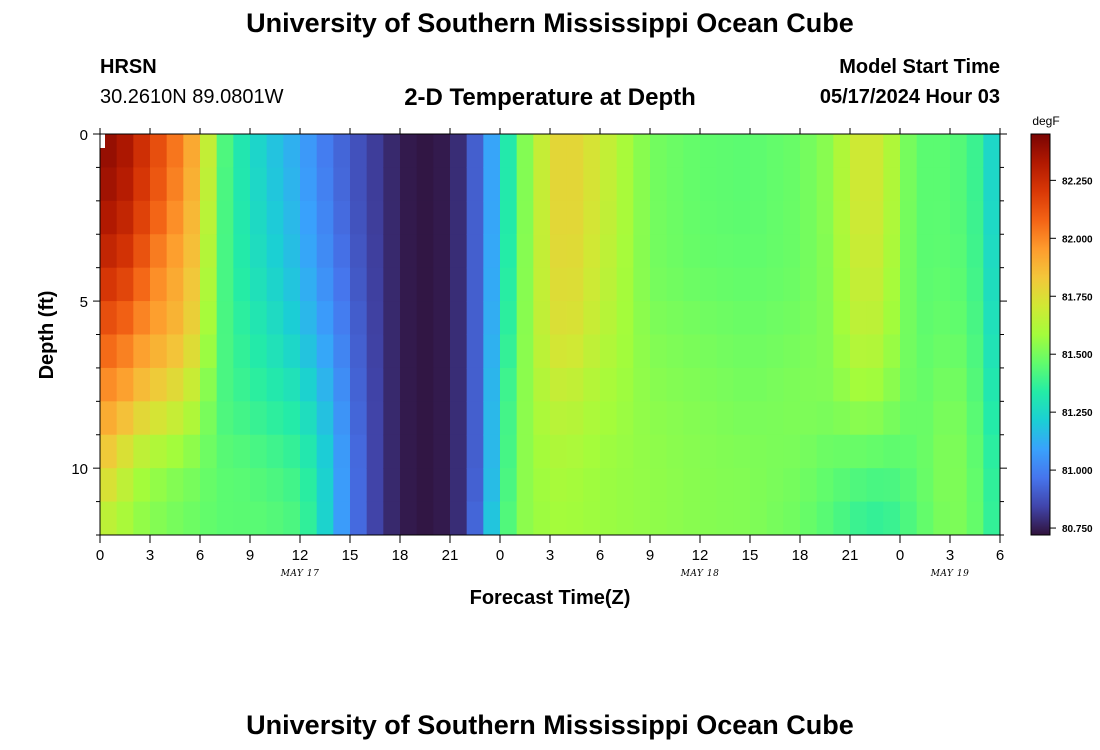 Image resolution: width=1100 pixels, height=750 pixels. What do you see at coordinates (150, 555) in the screenshot?
I see `x-tick-label: 3` at bounding box center [150, 555].